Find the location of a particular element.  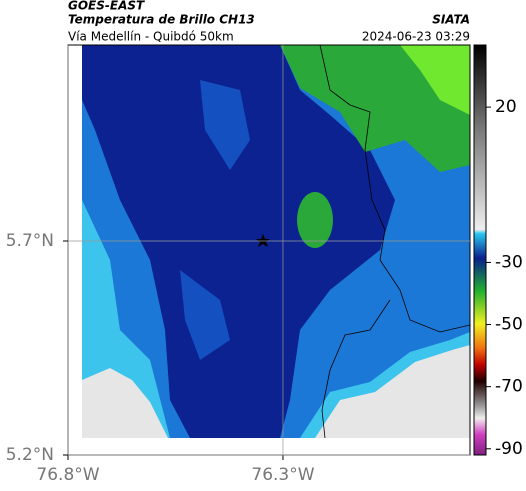

colorbar is located at coordinates (480, 250).